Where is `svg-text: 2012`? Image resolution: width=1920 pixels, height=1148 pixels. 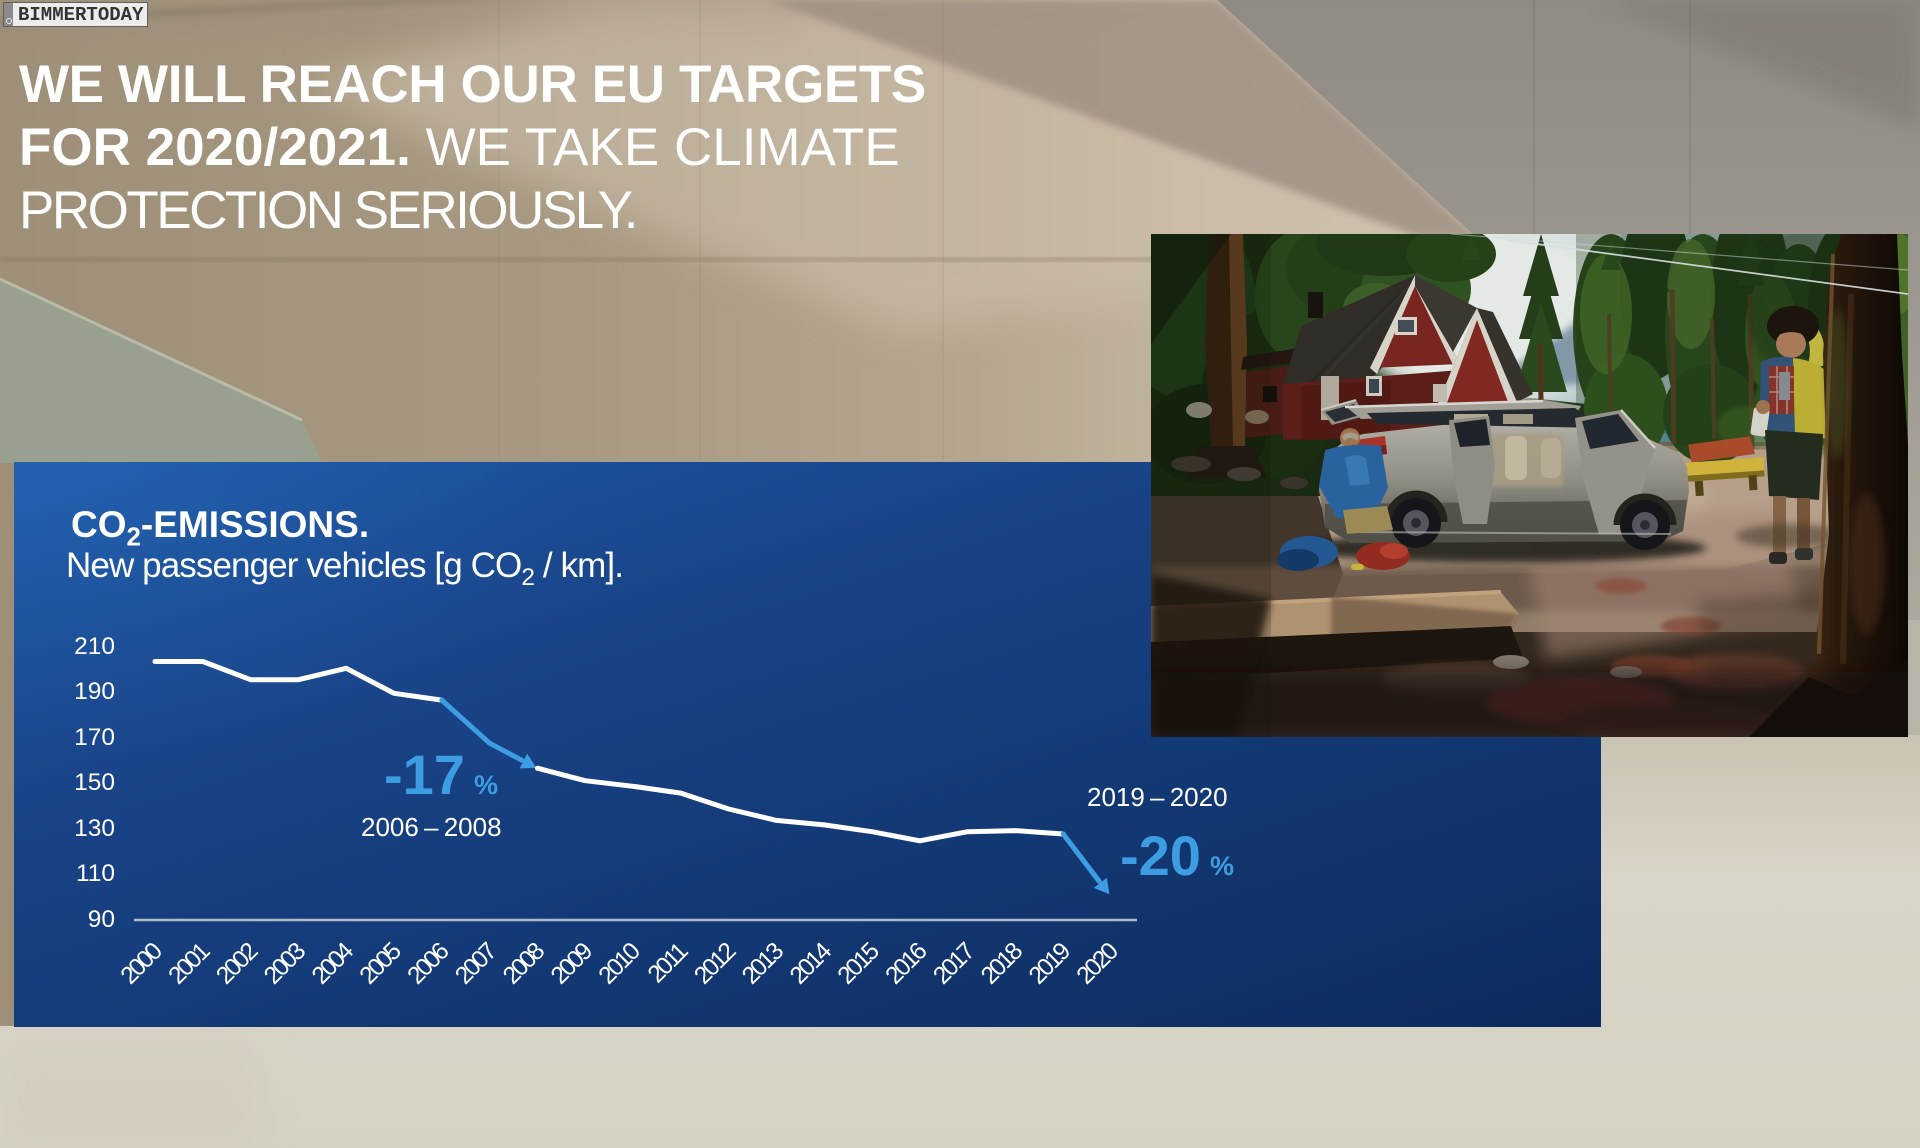
svg-text: 2012 is located at coordinates (715, 964).